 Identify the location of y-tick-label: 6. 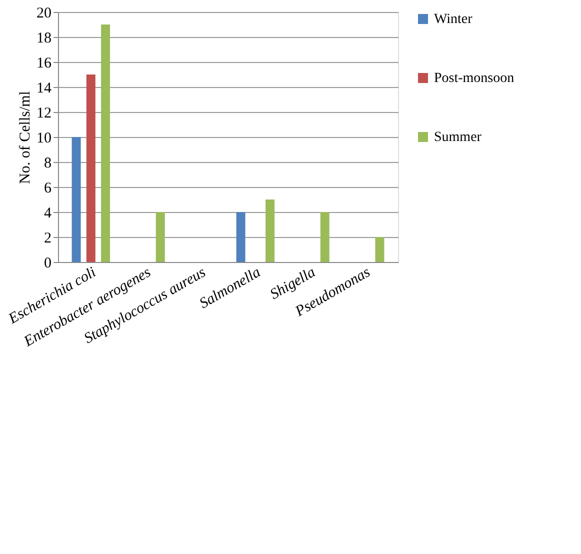
(48, 188).